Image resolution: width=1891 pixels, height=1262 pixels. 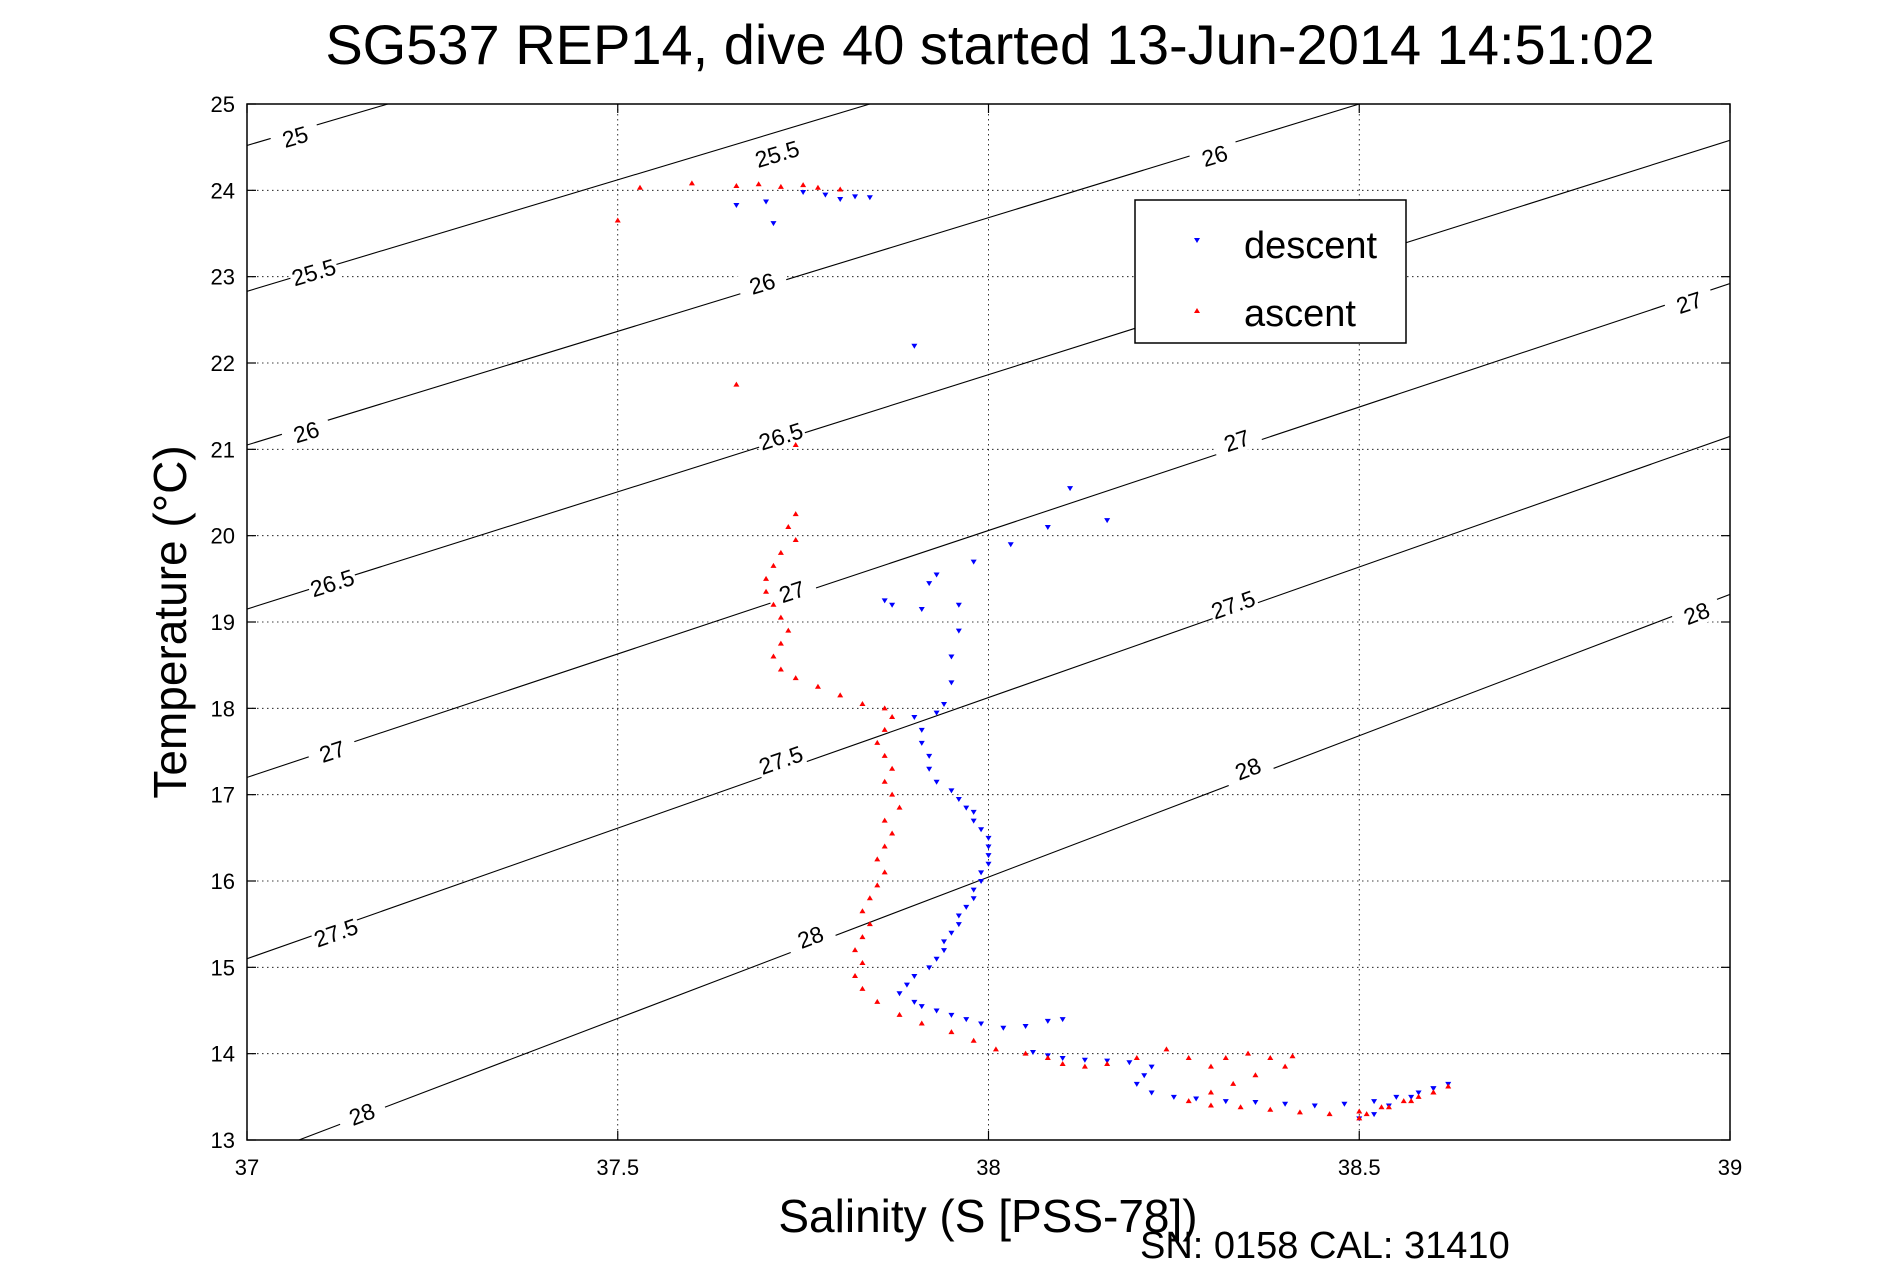 What do you see at coordinates (223, 190) in the screenshot?
I see `y-tick-label: 24` at bounding box center [223, 190].